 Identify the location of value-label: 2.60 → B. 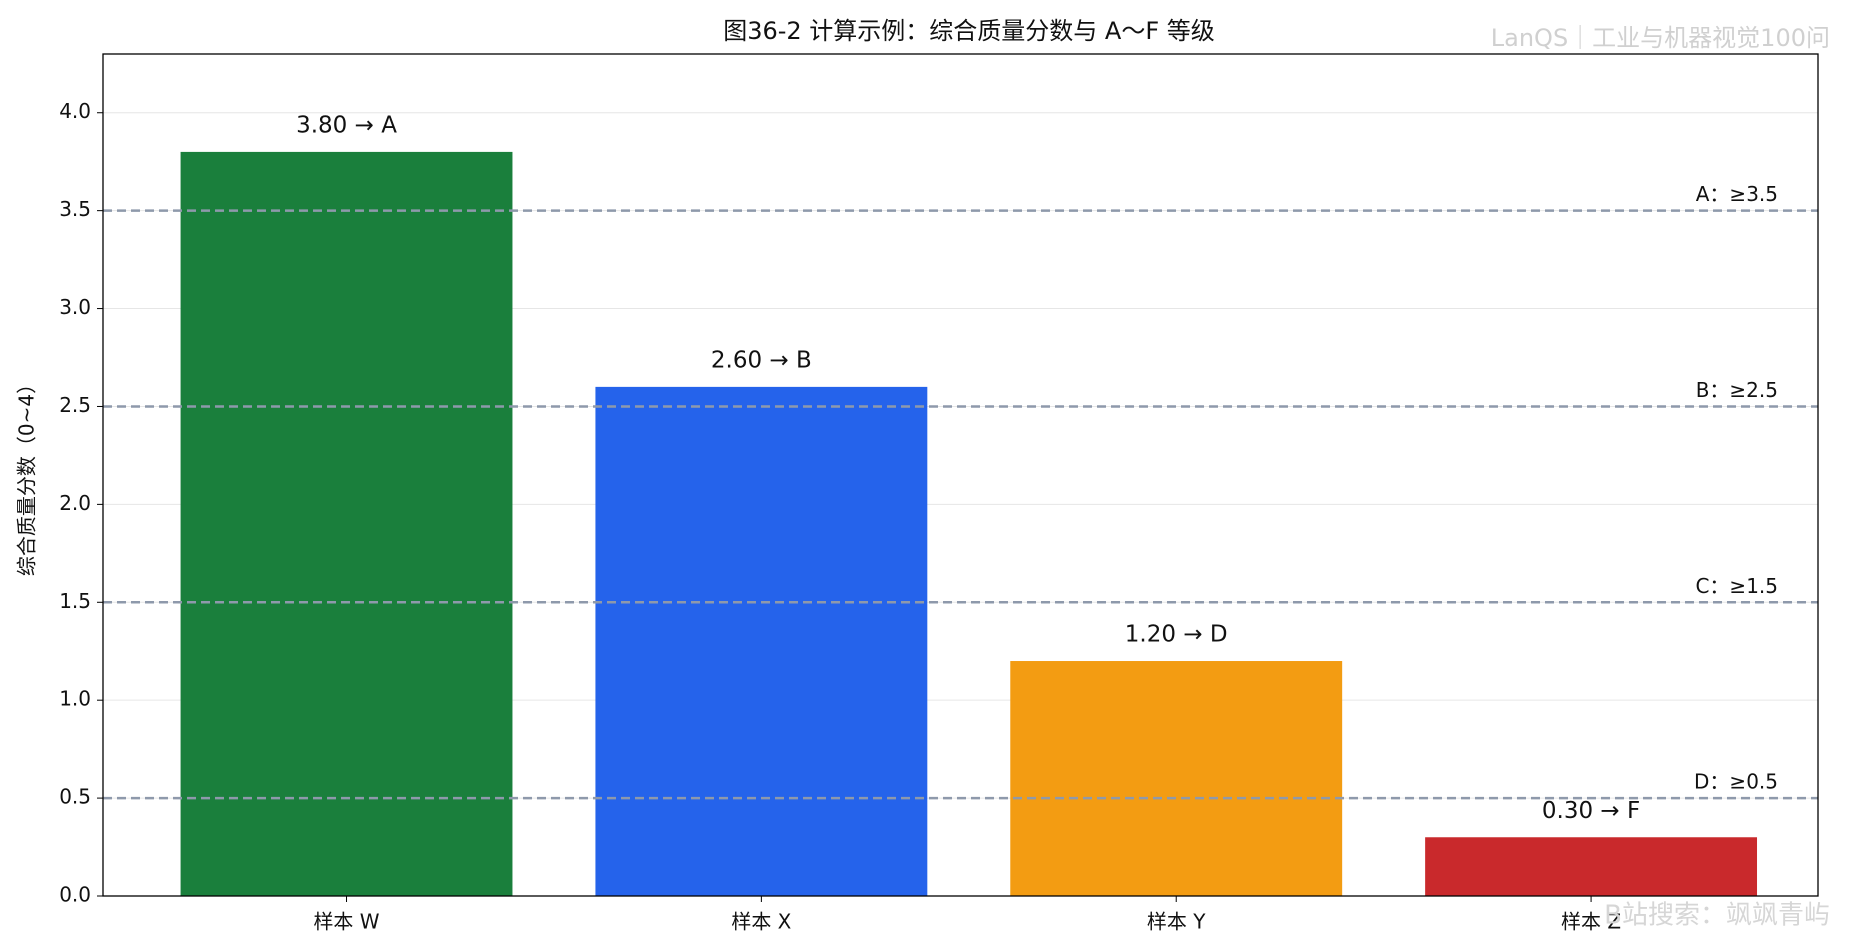
(761, 360).